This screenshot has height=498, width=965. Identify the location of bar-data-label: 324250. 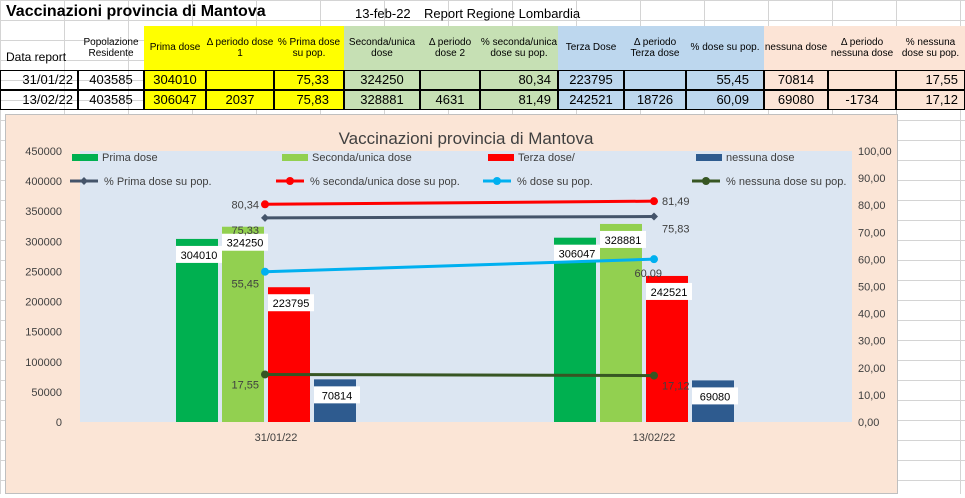
(245, 244).